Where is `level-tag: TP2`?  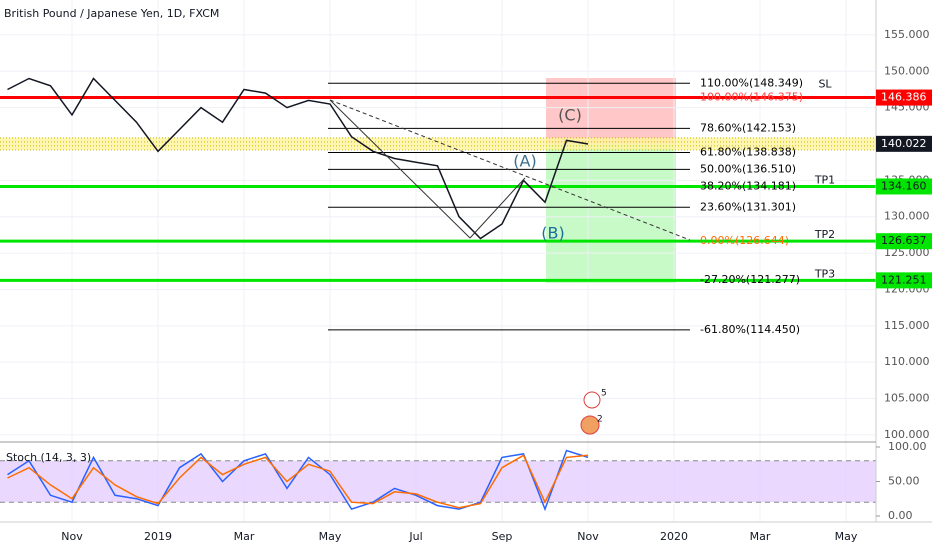 level-tag: TP2 is located at coordinates (824, 234).